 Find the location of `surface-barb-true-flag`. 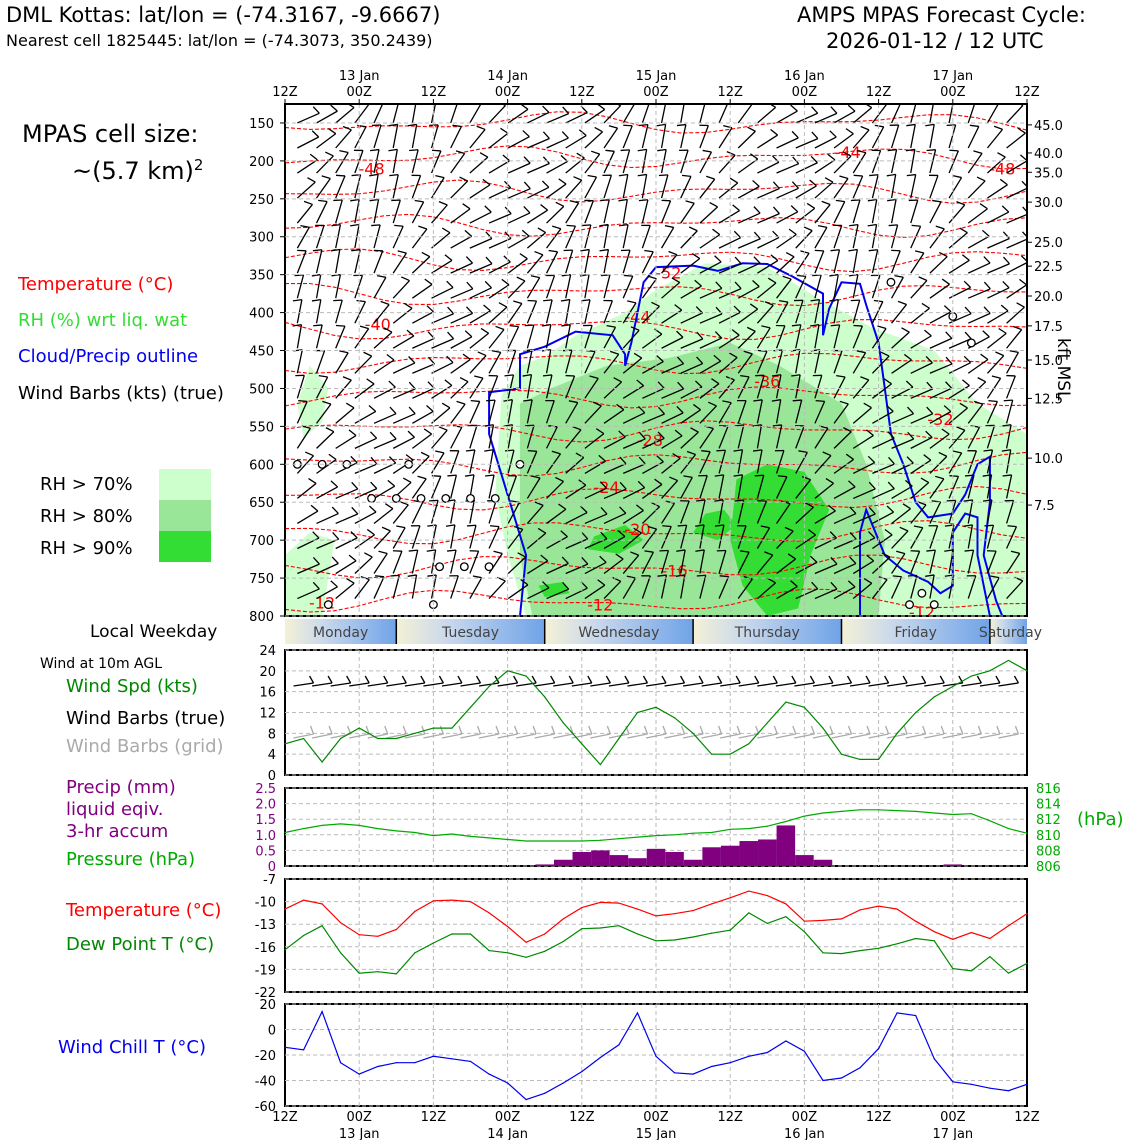

surface-barb-true-flag is located at coordinates (868, 679).